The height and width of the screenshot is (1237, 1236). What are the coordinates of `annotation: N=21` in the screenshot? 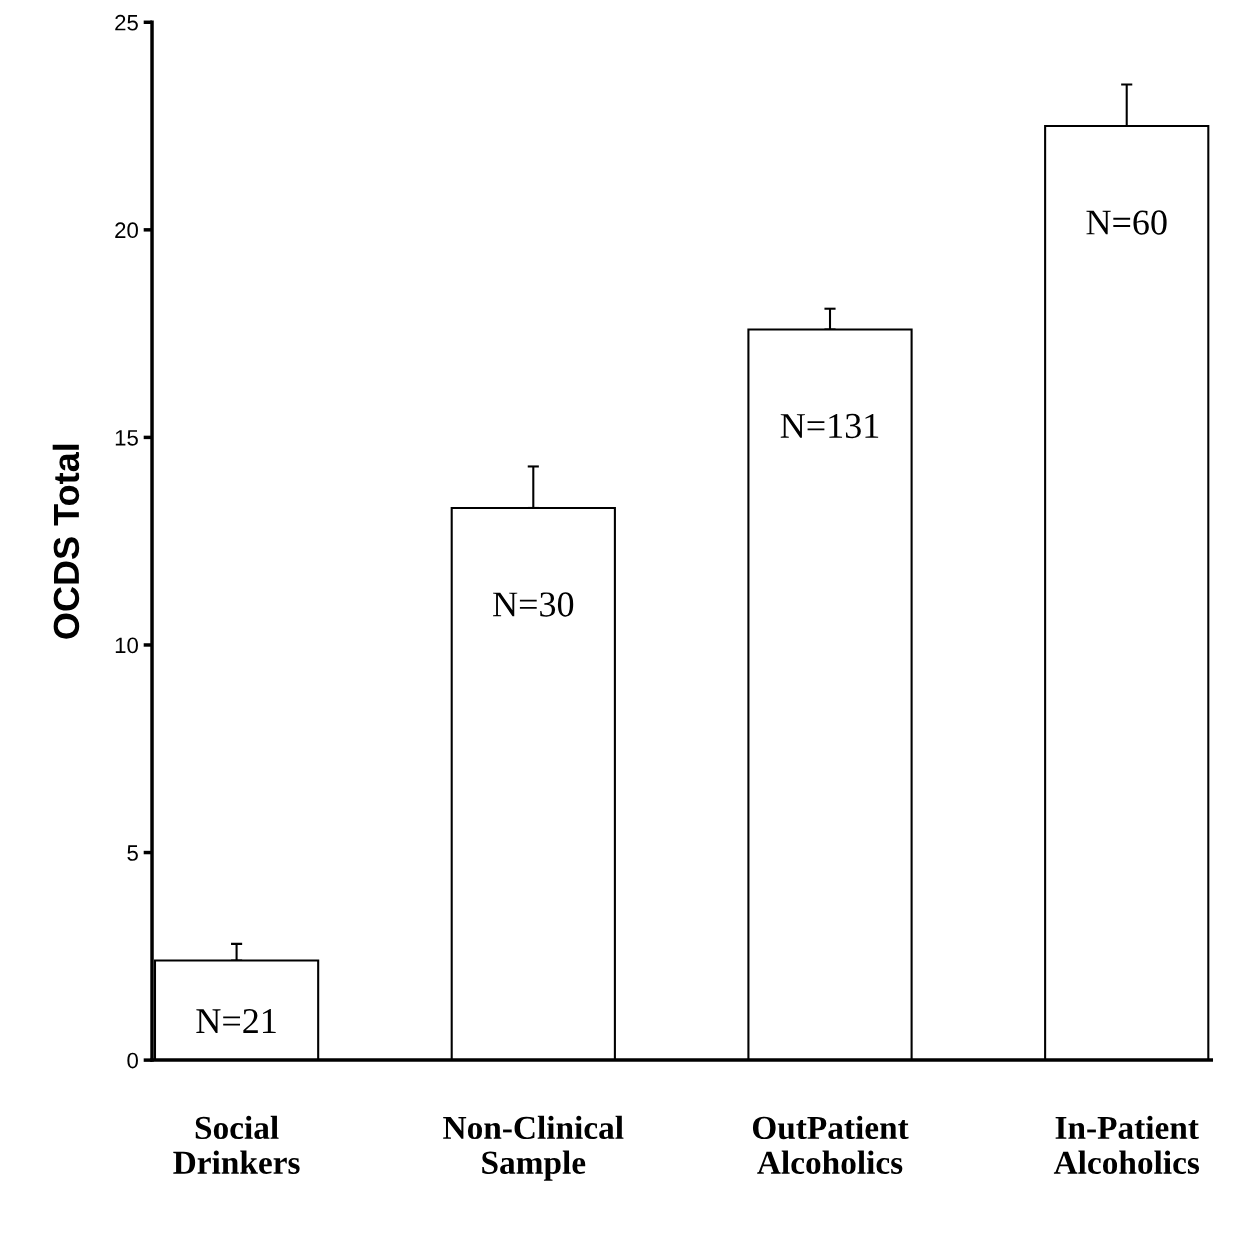 It's located at (236, 1021).